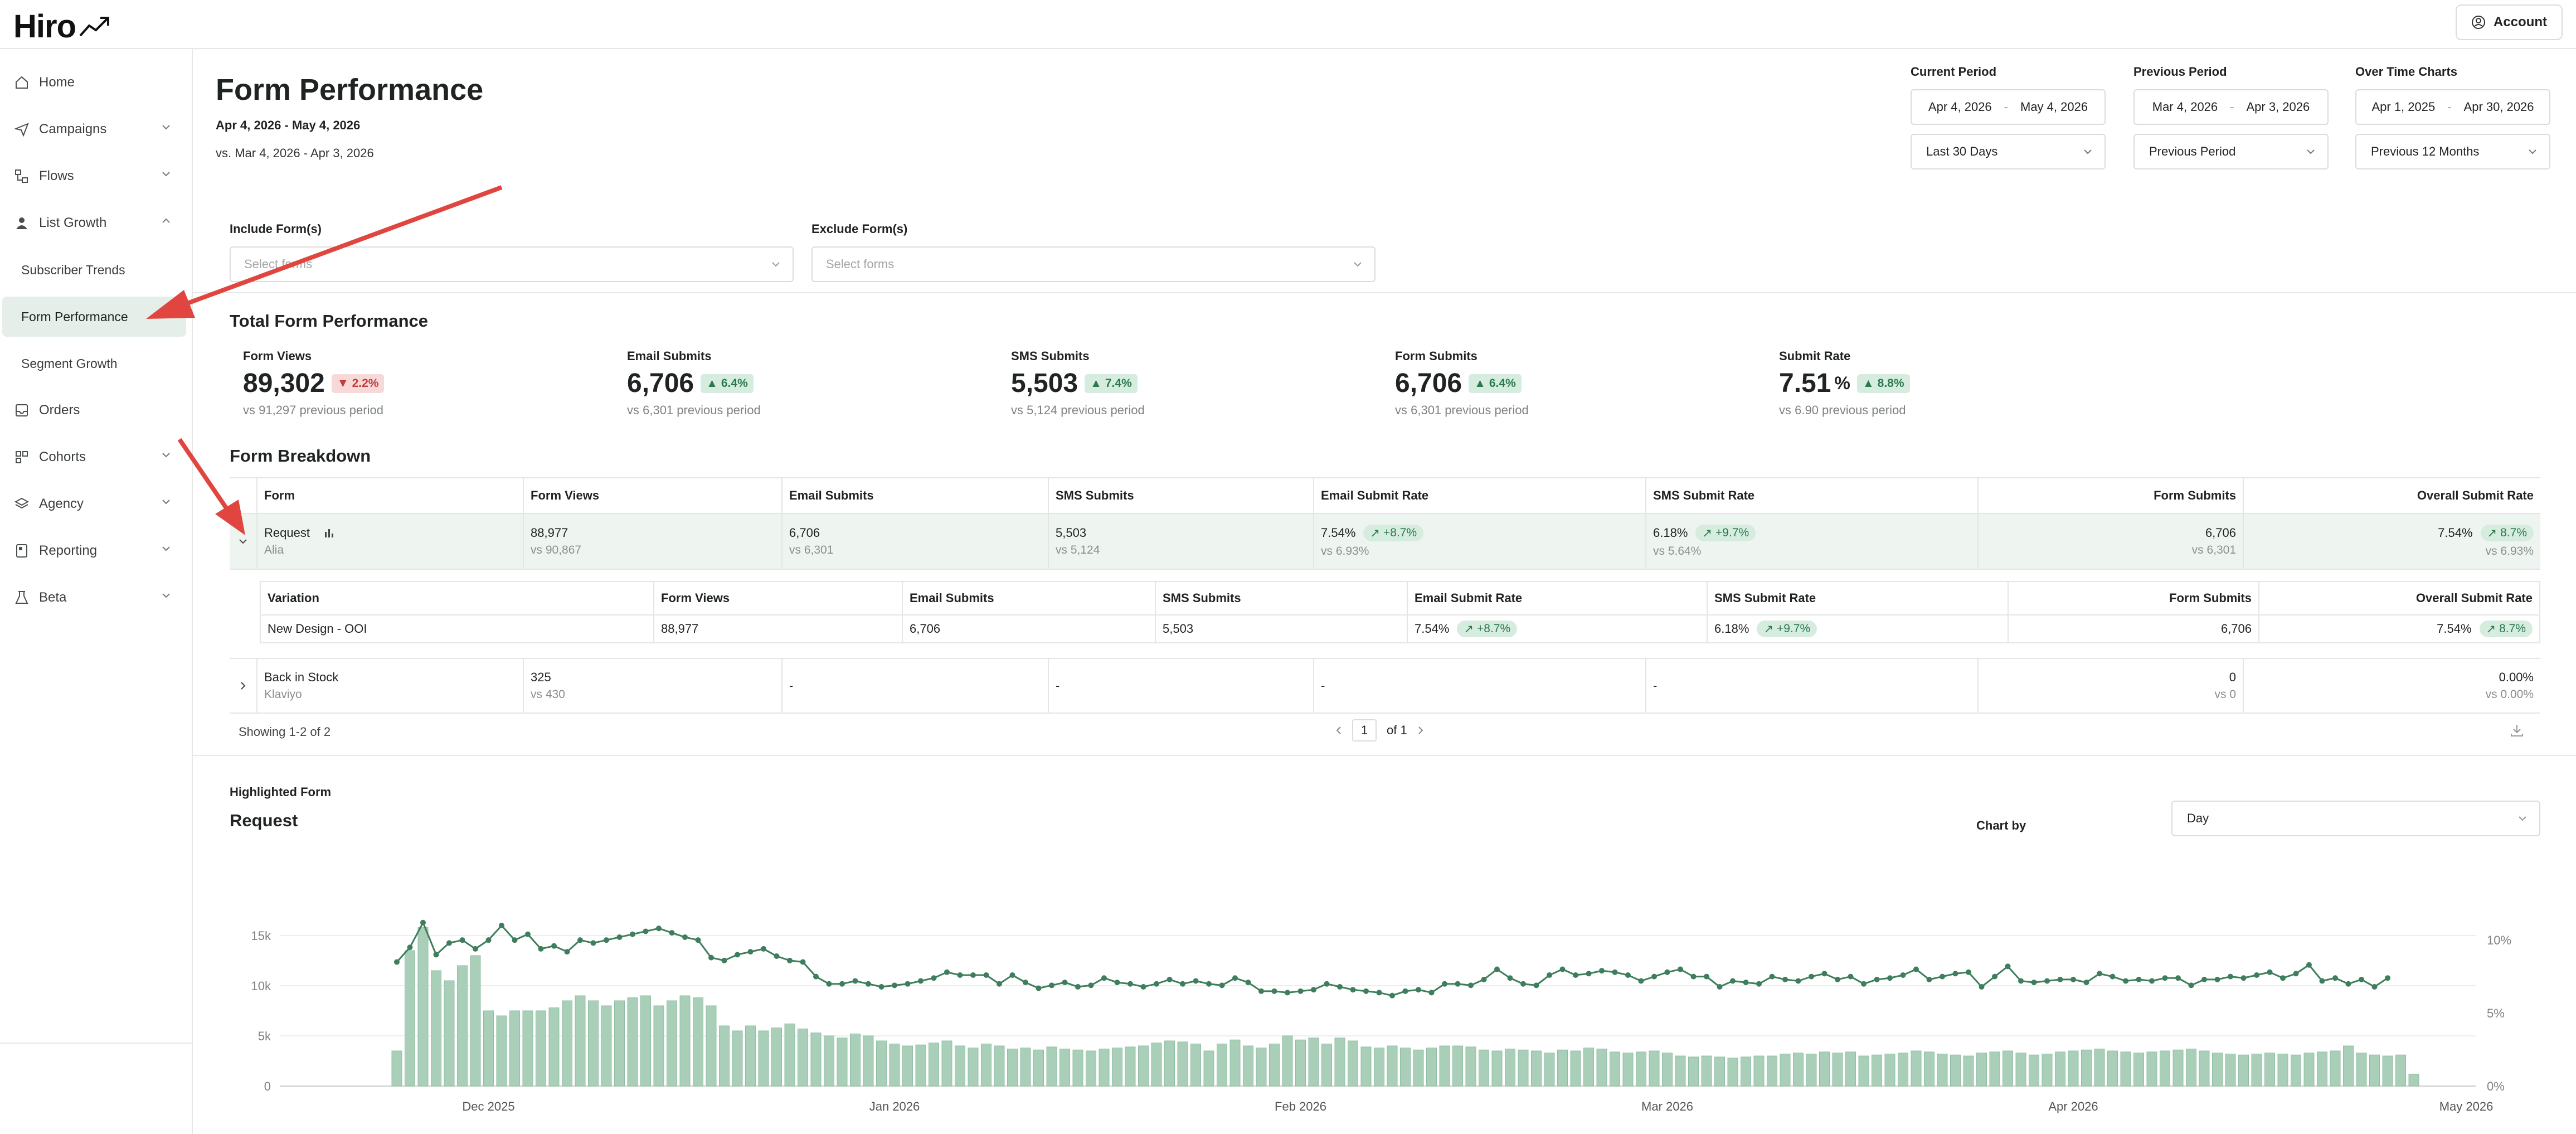 Image resolution: width=2576 pixels, height=1134 pixels. What do you see at coordinates (96, 129) in the screenshot?
I see `sidebar-item-campaigns: Campaigns` at bounding box center [96, 129].